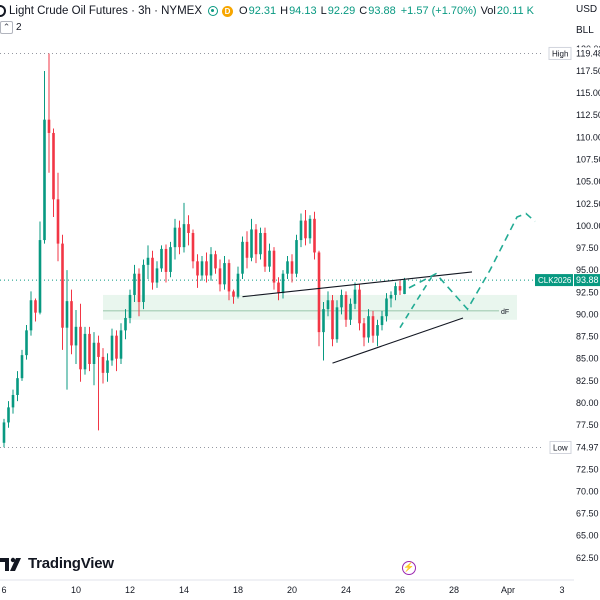 The height and width of the screenshot is (600, 600). I want to click on y-tick-label: 85.00, so click(587, 359).